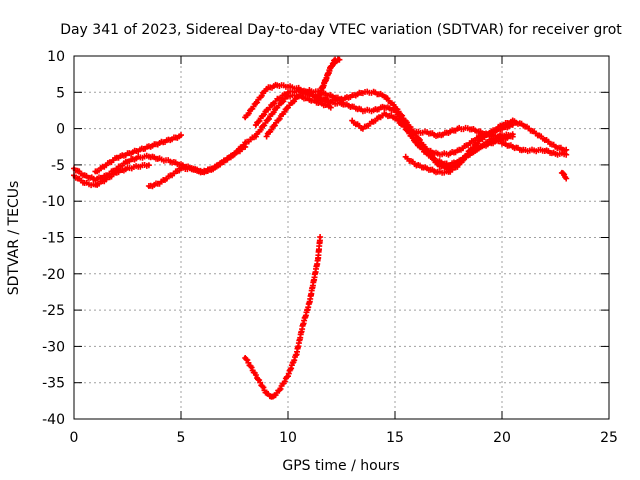 The height and width of the screenshot is (480, 640). What do you see at coordinates (53, 420) in the screenshot?
I see `y-tick-label: -40` at bounding box center [53, 420].